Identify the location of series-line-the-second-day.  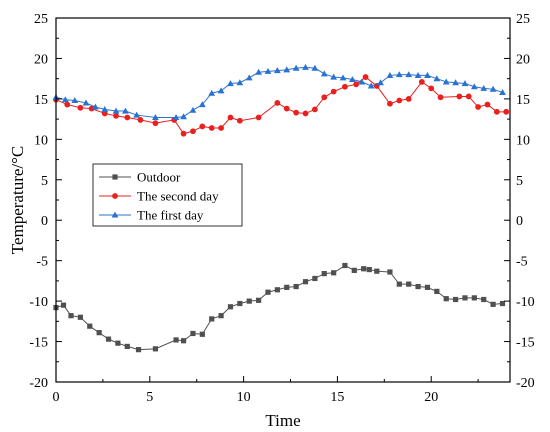
(281, 105).